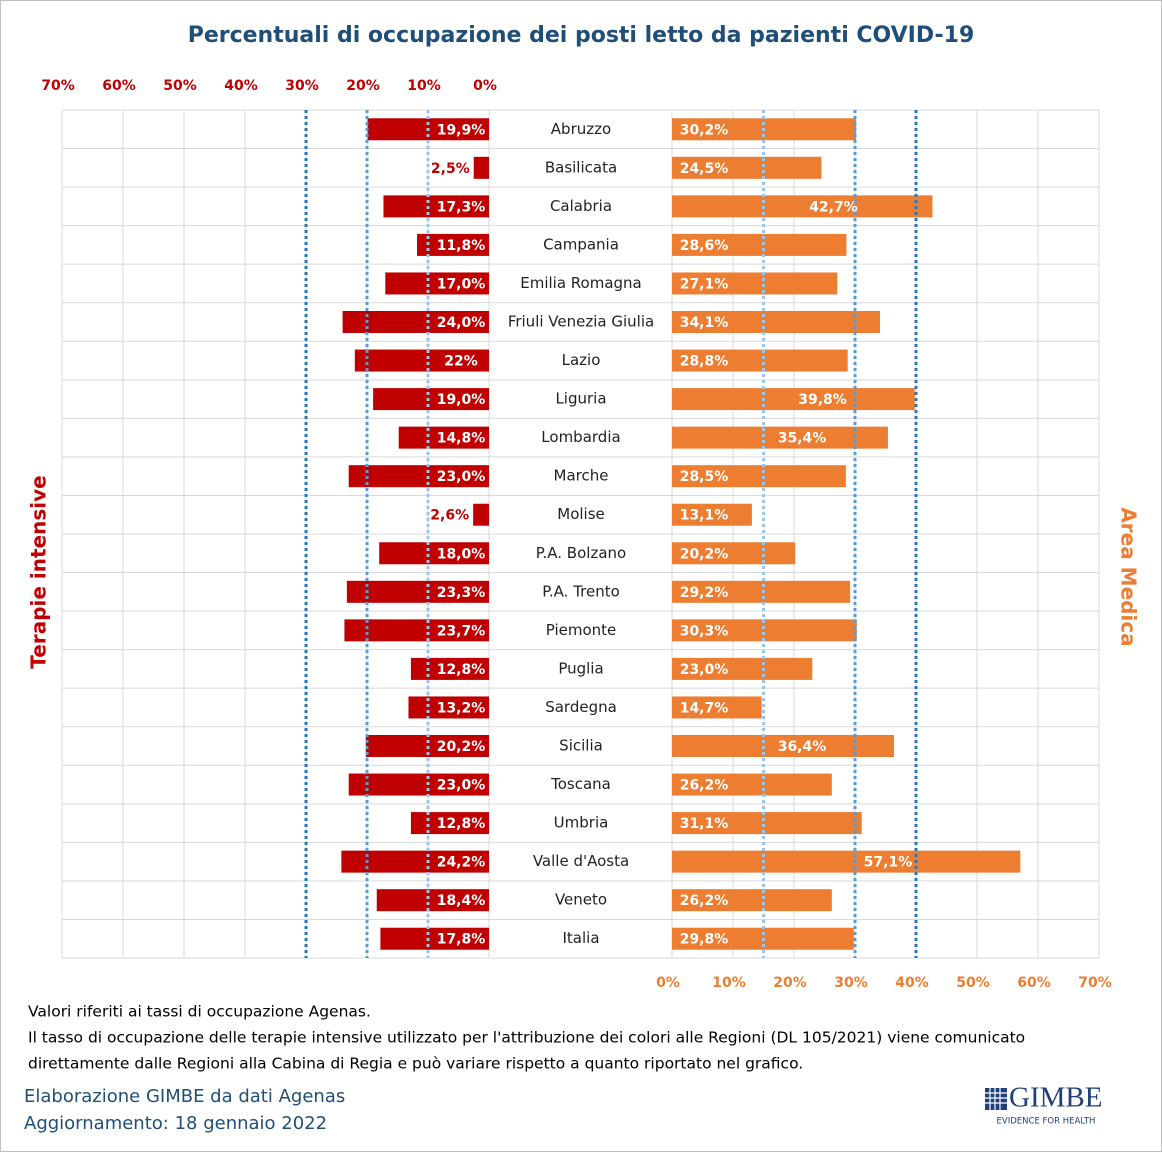 This screenshot has height=1152, width=1162. What do you see at coordinates (704, 593) in the screenshot?
I see `value-label: 29,2%` at bounding box center [704, 593].